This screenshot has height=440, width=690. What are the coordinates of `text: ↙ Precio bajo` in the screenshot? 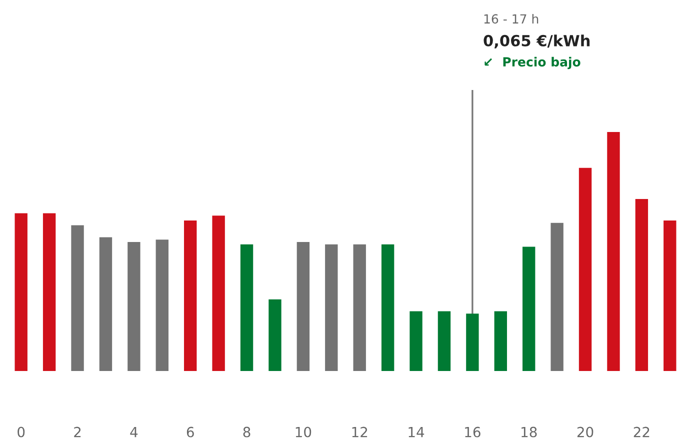 It's located at (532, 63).